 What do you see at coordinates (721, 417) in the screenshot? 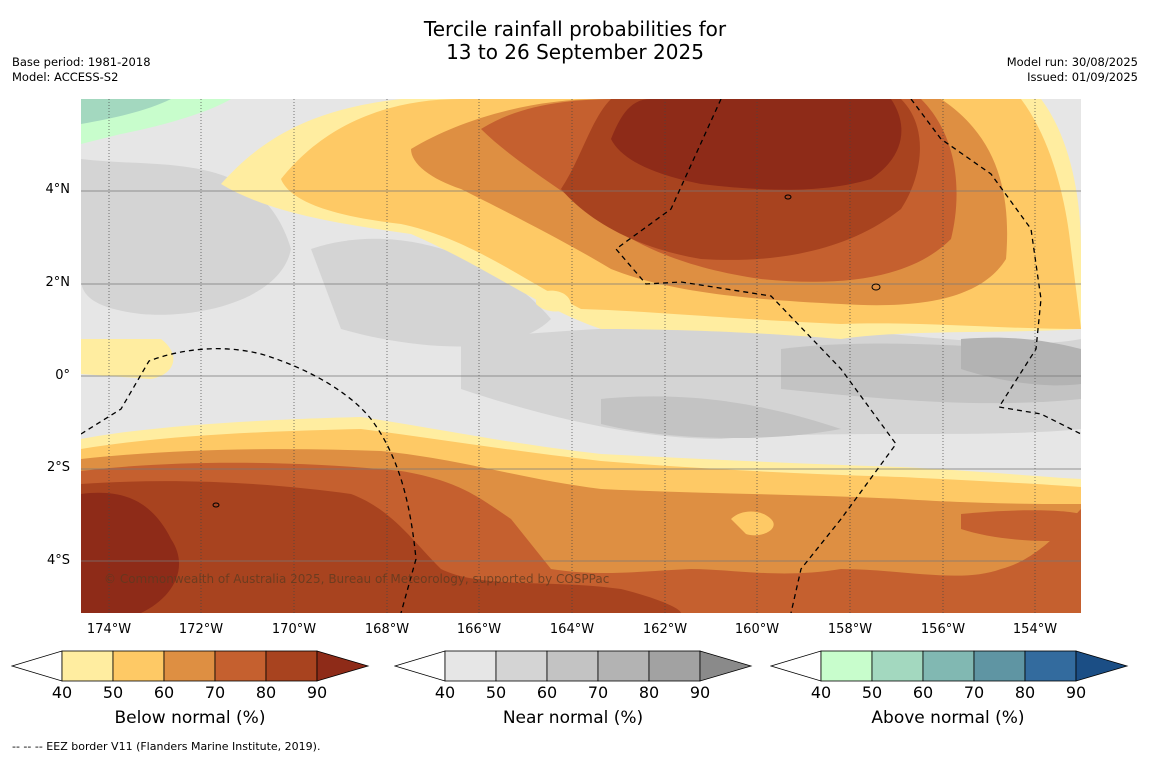
I see `near-normal-70-patch` at bounding box center [721, 417].